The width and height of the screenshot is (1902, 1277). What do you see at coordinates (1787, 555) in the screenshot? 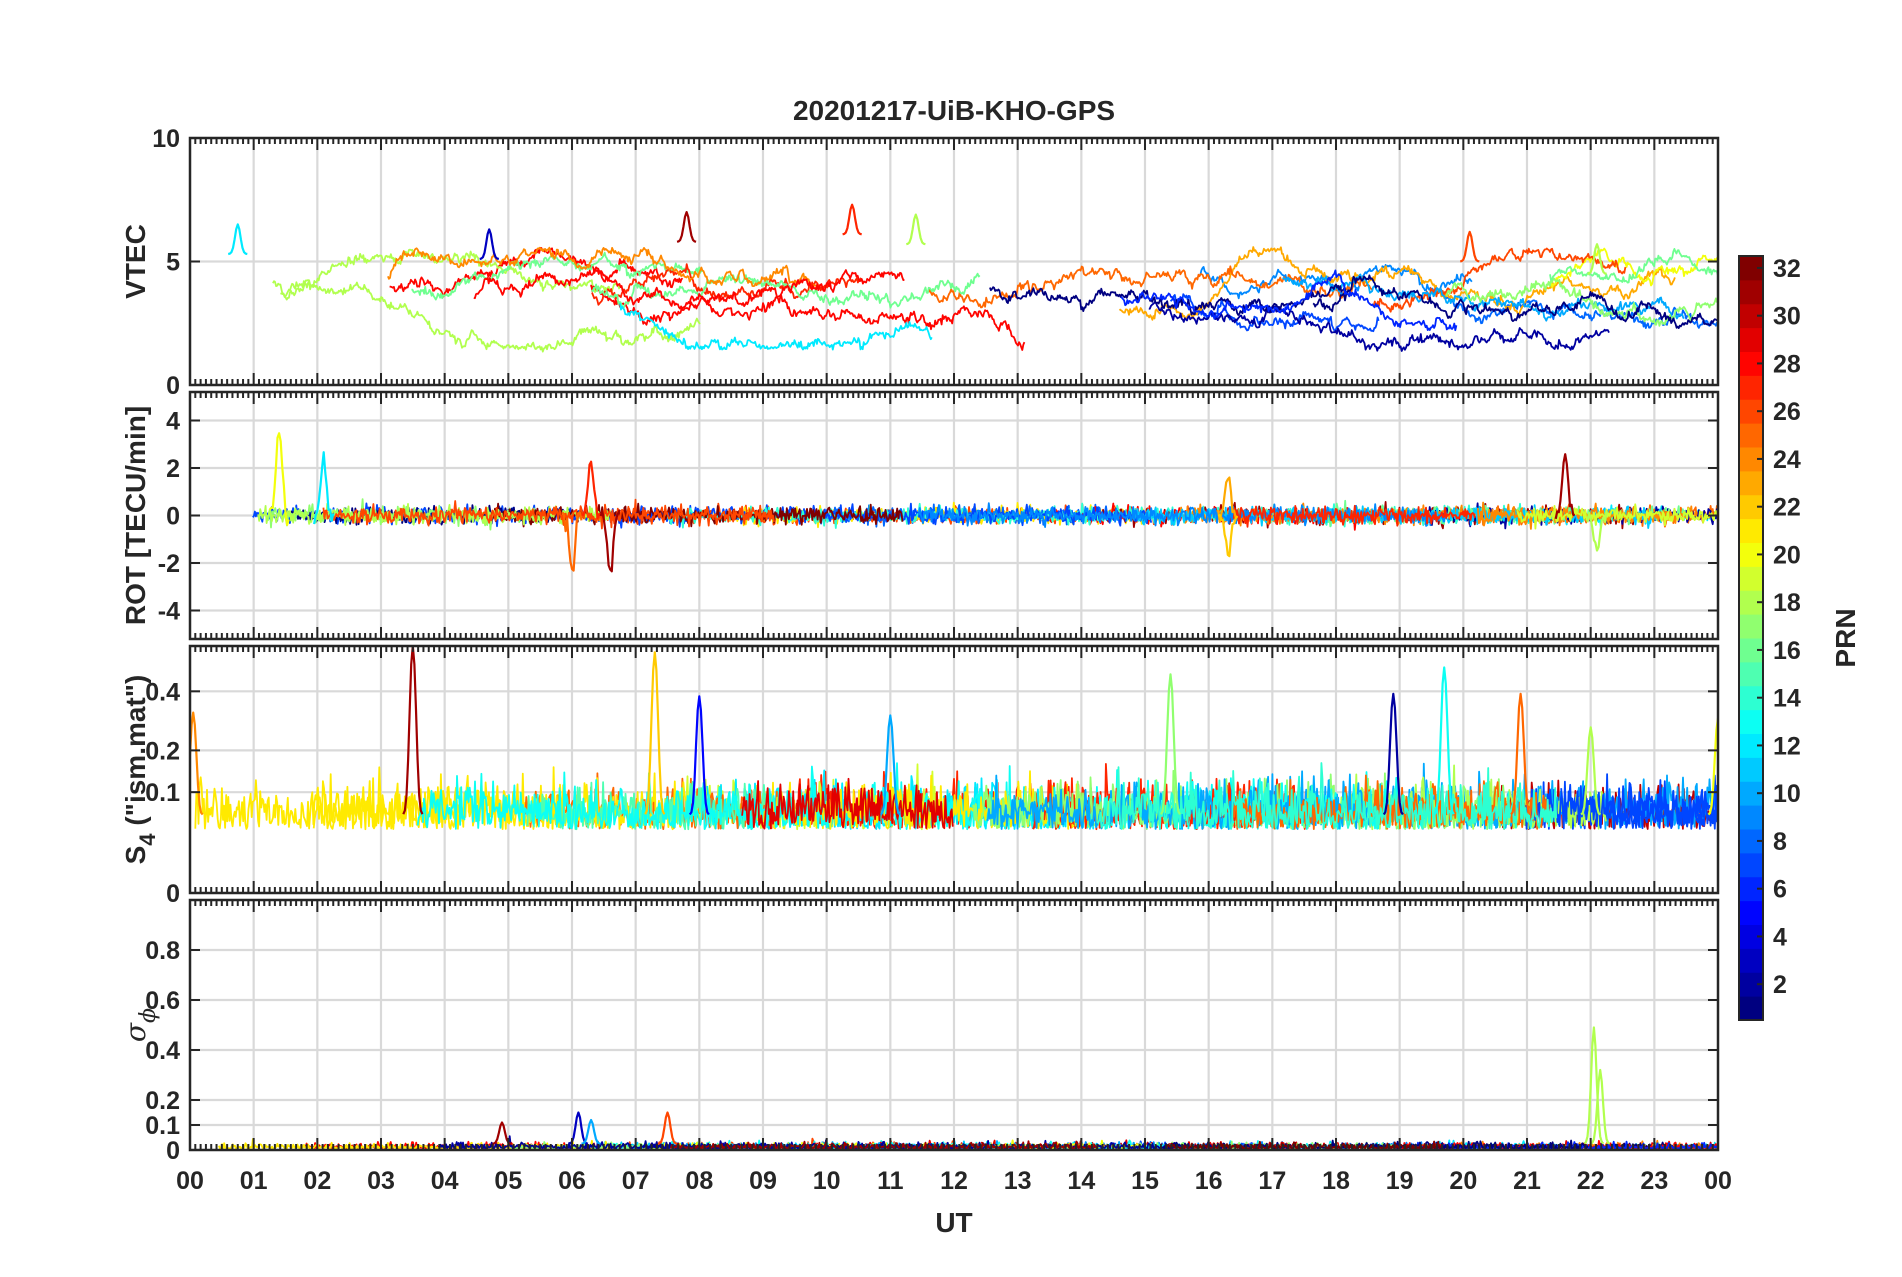
I see `colorbar-tick-label: 20` at bounding box center [1787, 555].